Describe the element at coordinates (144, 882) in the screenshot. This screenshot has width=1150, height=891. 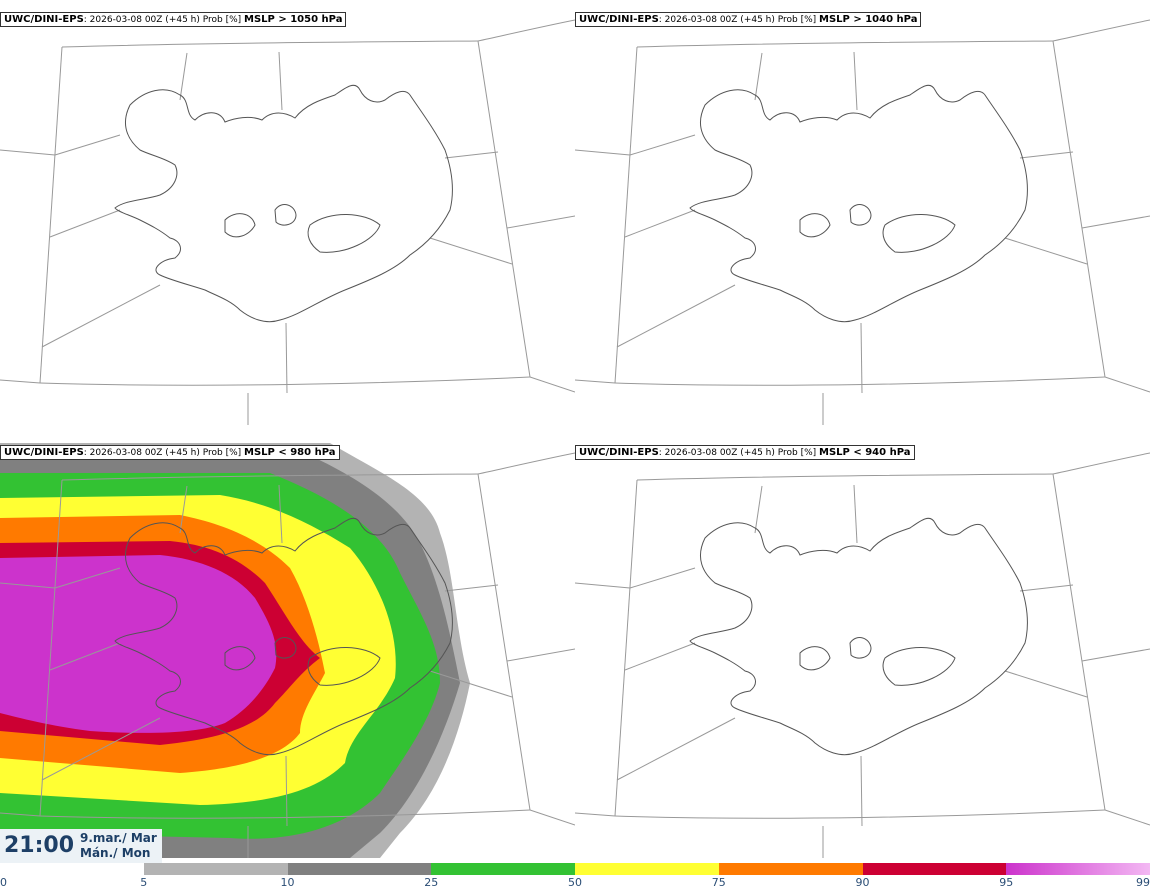
I see `colorbar-tick-label: 5` at that location.